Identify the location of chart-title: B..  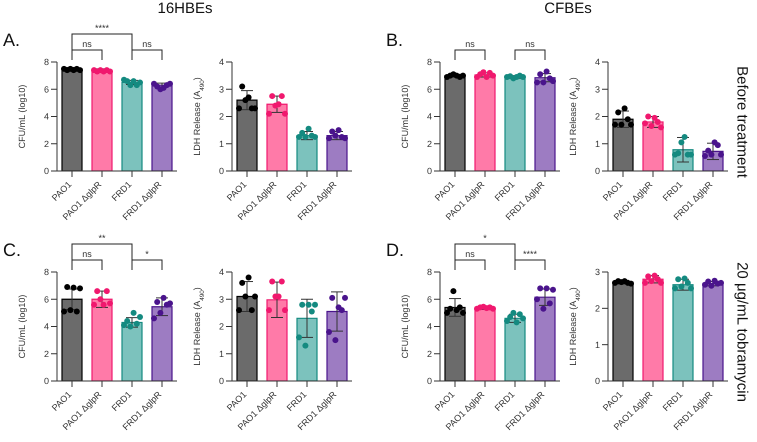
(395, 40).